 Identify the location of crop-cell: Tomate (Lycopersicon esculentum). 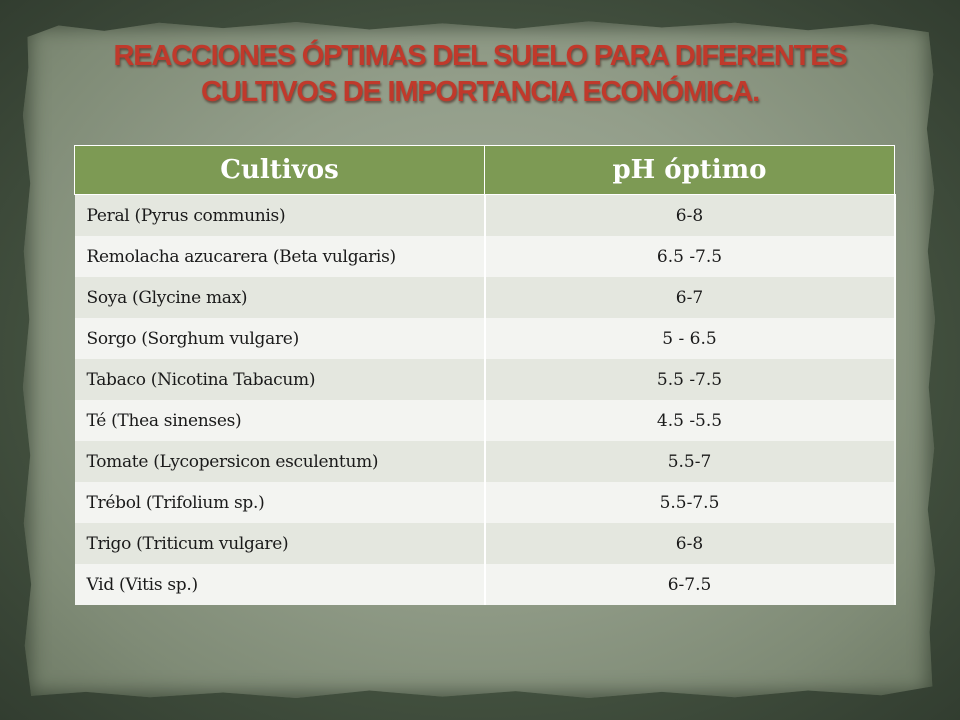
(280, 461).